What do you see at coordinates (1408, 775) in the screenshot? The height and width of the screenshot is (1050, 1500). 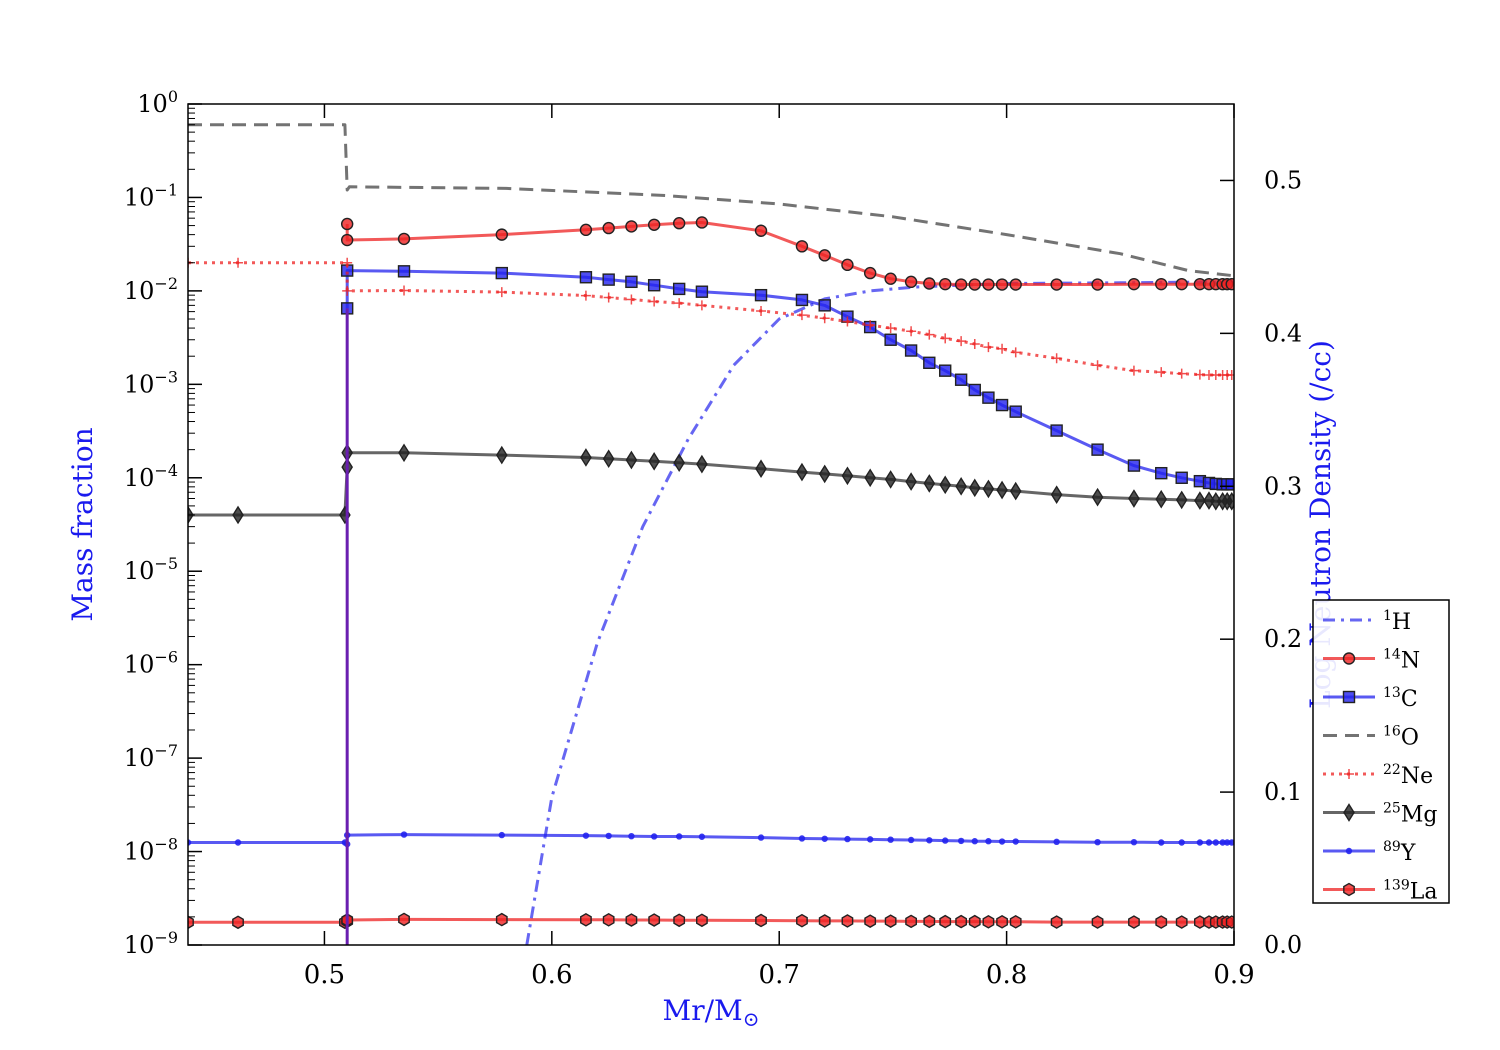 I see `legend-label-22Ne: 22Ne` at bounding box center [1408, 775].